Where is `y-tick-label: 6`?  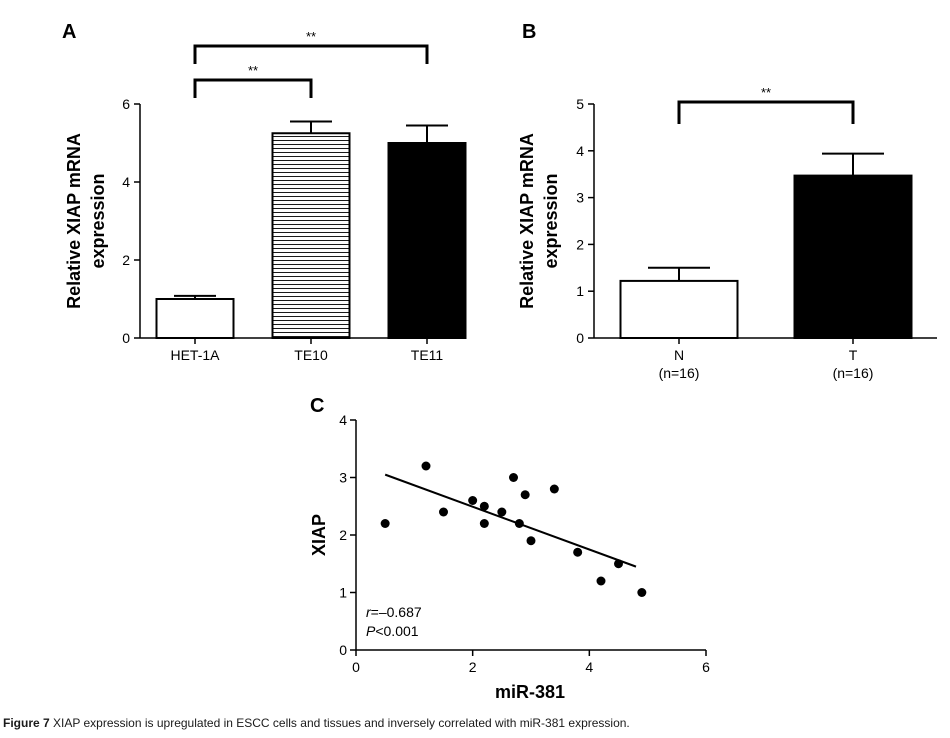 y-tick-label: 6 is located at coordinates (126, 104).